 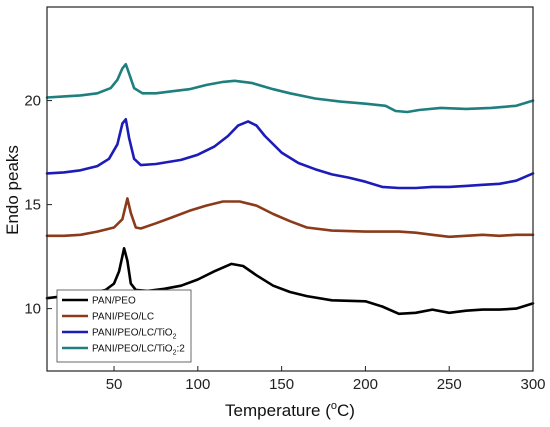 What do you see at coordinates (32, 309) in the screenshot?
I see `y-tick-label: 10` at bounding box center [32, 309].